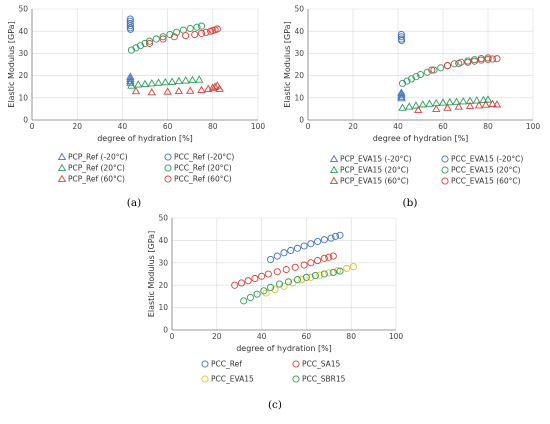 The image size is (550, 424). I want to click on legend-label: PCP_Ref (-20°C), so click(98, 157).